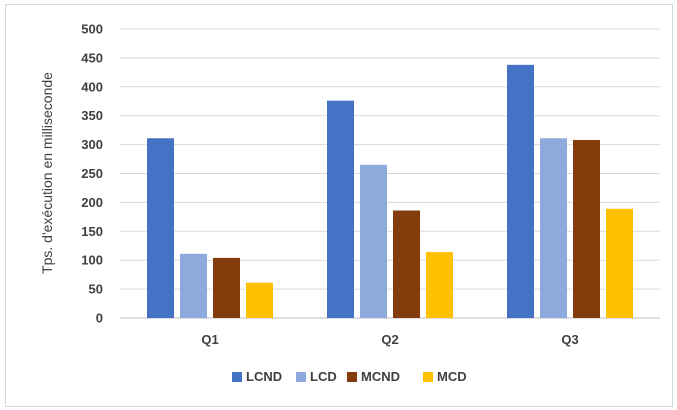 Image resolution: width=677 pixels, height=410 pixels. Describe the element at coordinates (209, 339) in the screenshot. I see `x-category-label: Q1` at that location.